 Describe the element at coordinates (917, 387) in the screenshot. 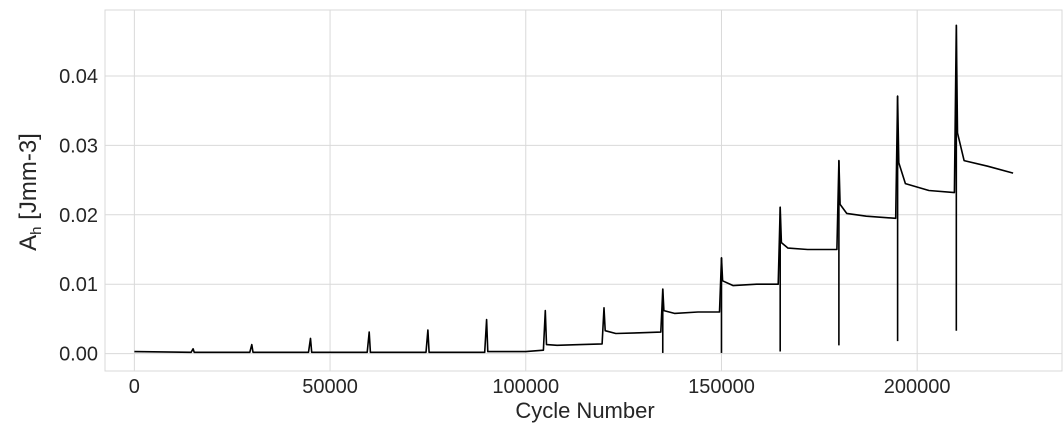

I see `x-tick-label: 200000` at that location.